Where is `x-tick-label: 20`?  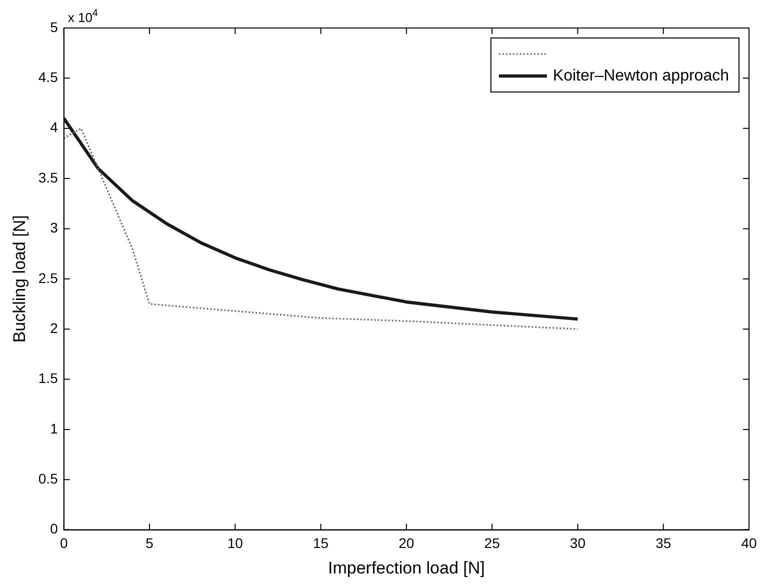
x-tick-label: 20 is located at coordinates (406, 543).